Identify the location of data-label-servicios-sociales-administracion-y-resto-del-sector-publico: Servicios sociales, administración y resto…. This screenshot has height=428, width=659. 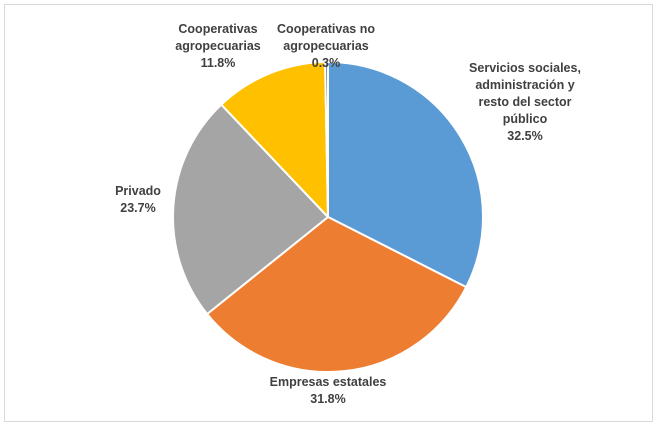
(525, 102).